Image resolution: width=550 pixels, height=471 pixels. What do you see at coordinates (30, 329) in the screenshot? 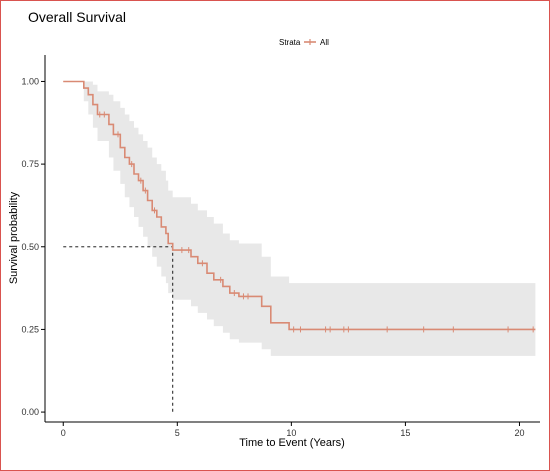
I see `y-tick-label: 0.25` at bounding box center [30, 329].